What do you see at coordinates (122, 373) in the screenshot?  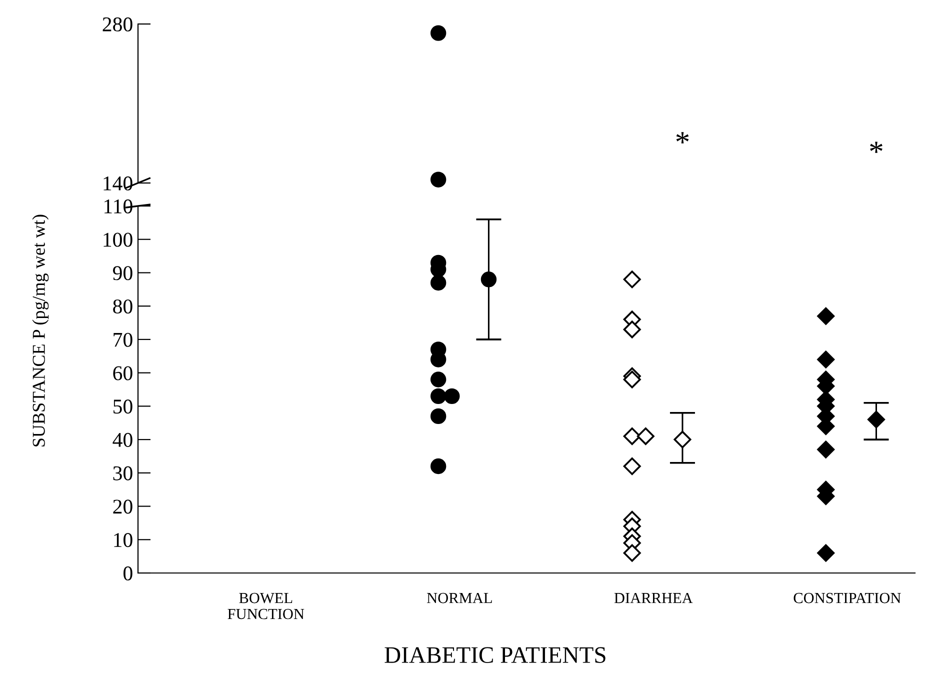 I see `y-tick-label: 60` at bounding box center [122, 373].